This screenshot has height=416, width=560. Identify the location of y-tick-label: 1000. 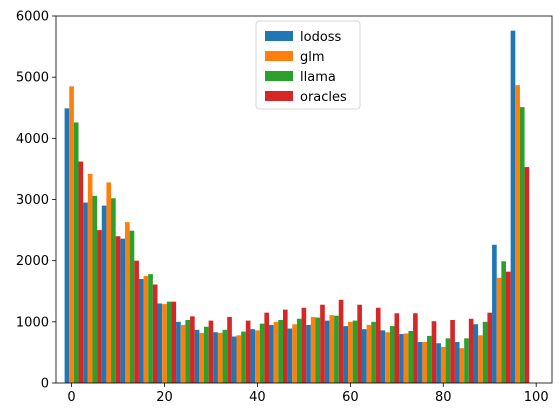
(32, 322).